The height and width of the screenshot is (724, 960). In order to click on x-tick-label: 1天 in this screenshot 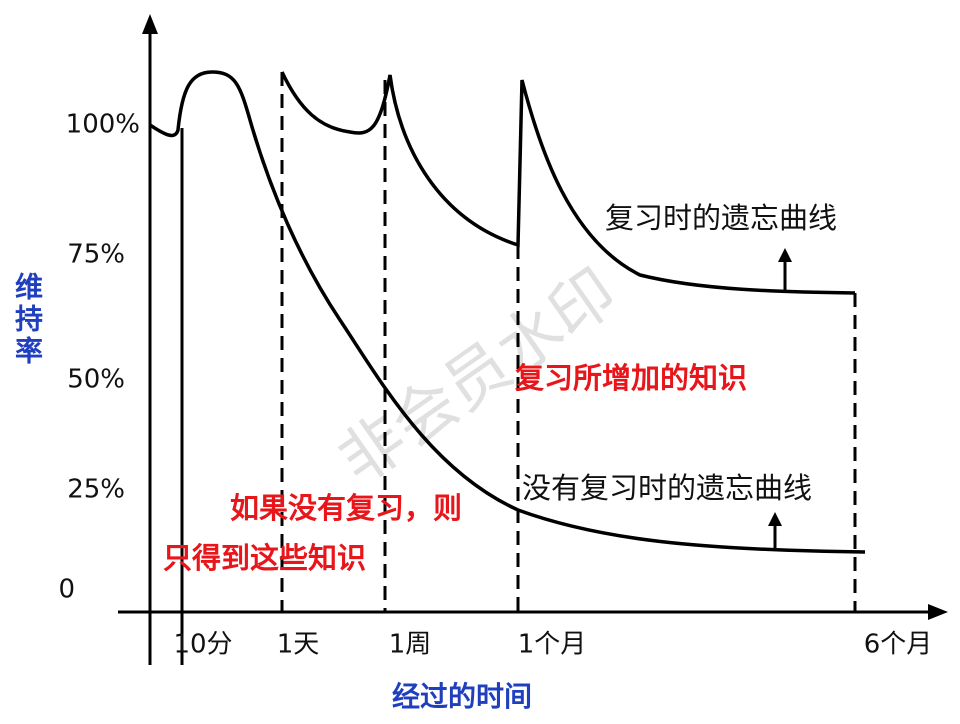, I will do `click(298, 645)`.